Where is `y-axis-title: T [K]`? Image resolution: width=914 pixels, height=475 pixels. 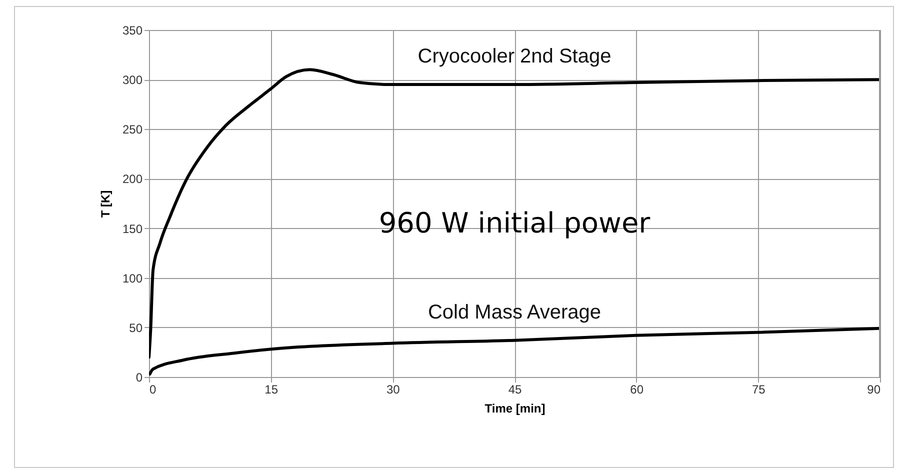
y-axis-title: T [K] is located at coordinates (105, 204).